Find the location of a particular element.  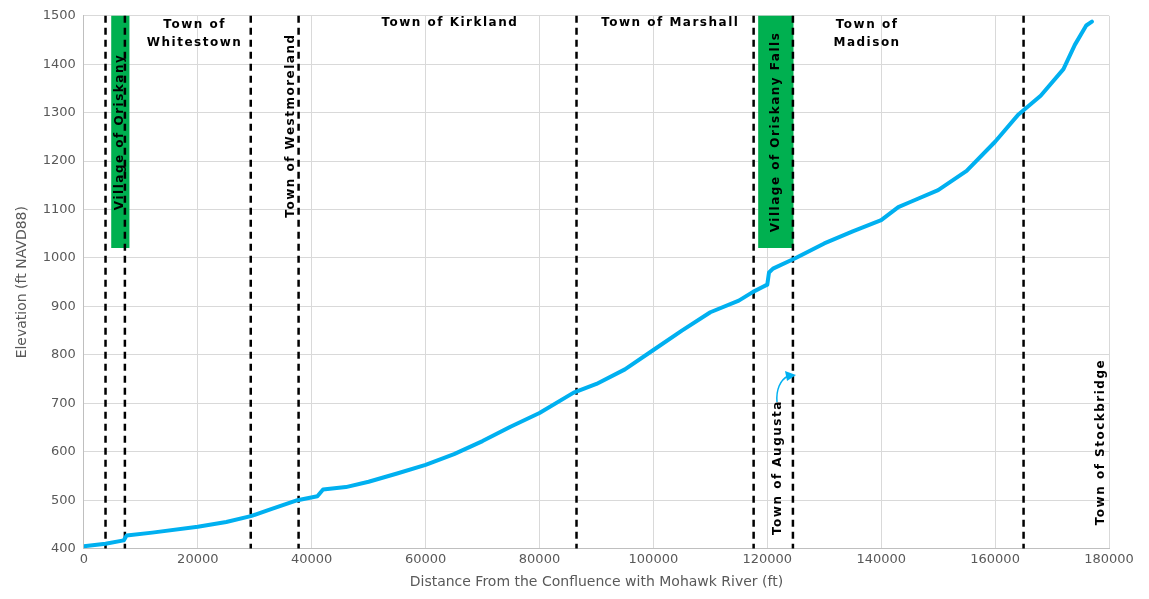

x-tick-label: 140000 is located at coordinates (881, 558).